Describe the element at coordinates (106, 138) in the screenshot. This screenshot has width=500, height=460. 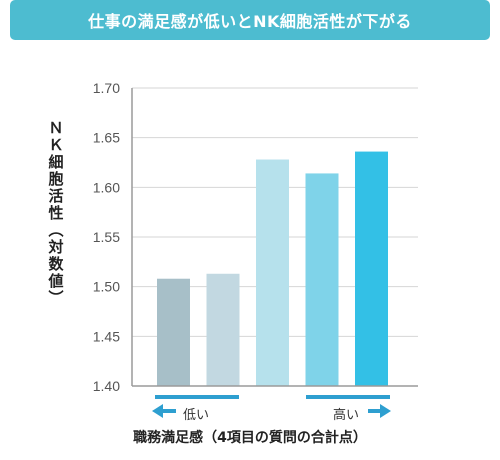
I see `y-tick-label: 1.65` at that location.